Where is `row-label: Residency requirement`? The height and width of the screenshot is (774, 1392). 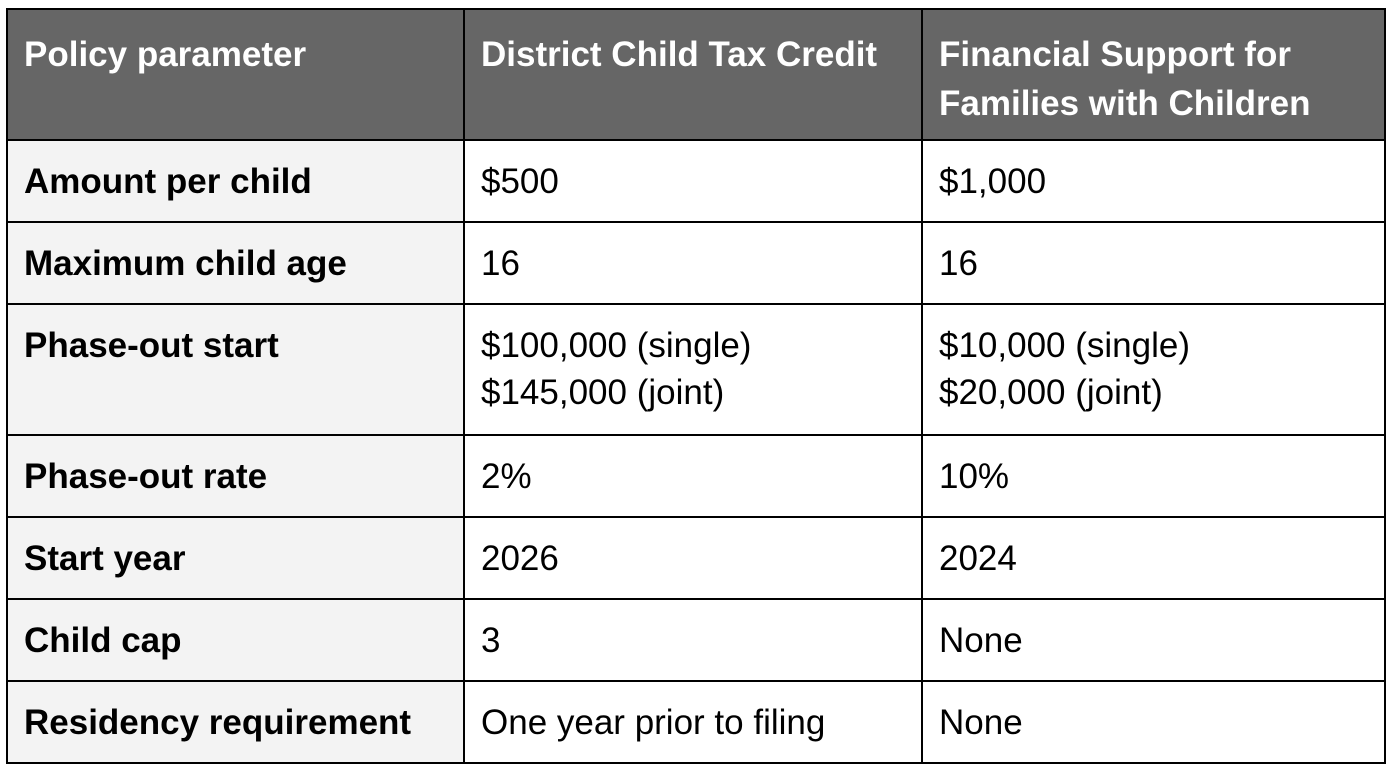 row-label: Residency requirement is located at coordinates (235, 722).